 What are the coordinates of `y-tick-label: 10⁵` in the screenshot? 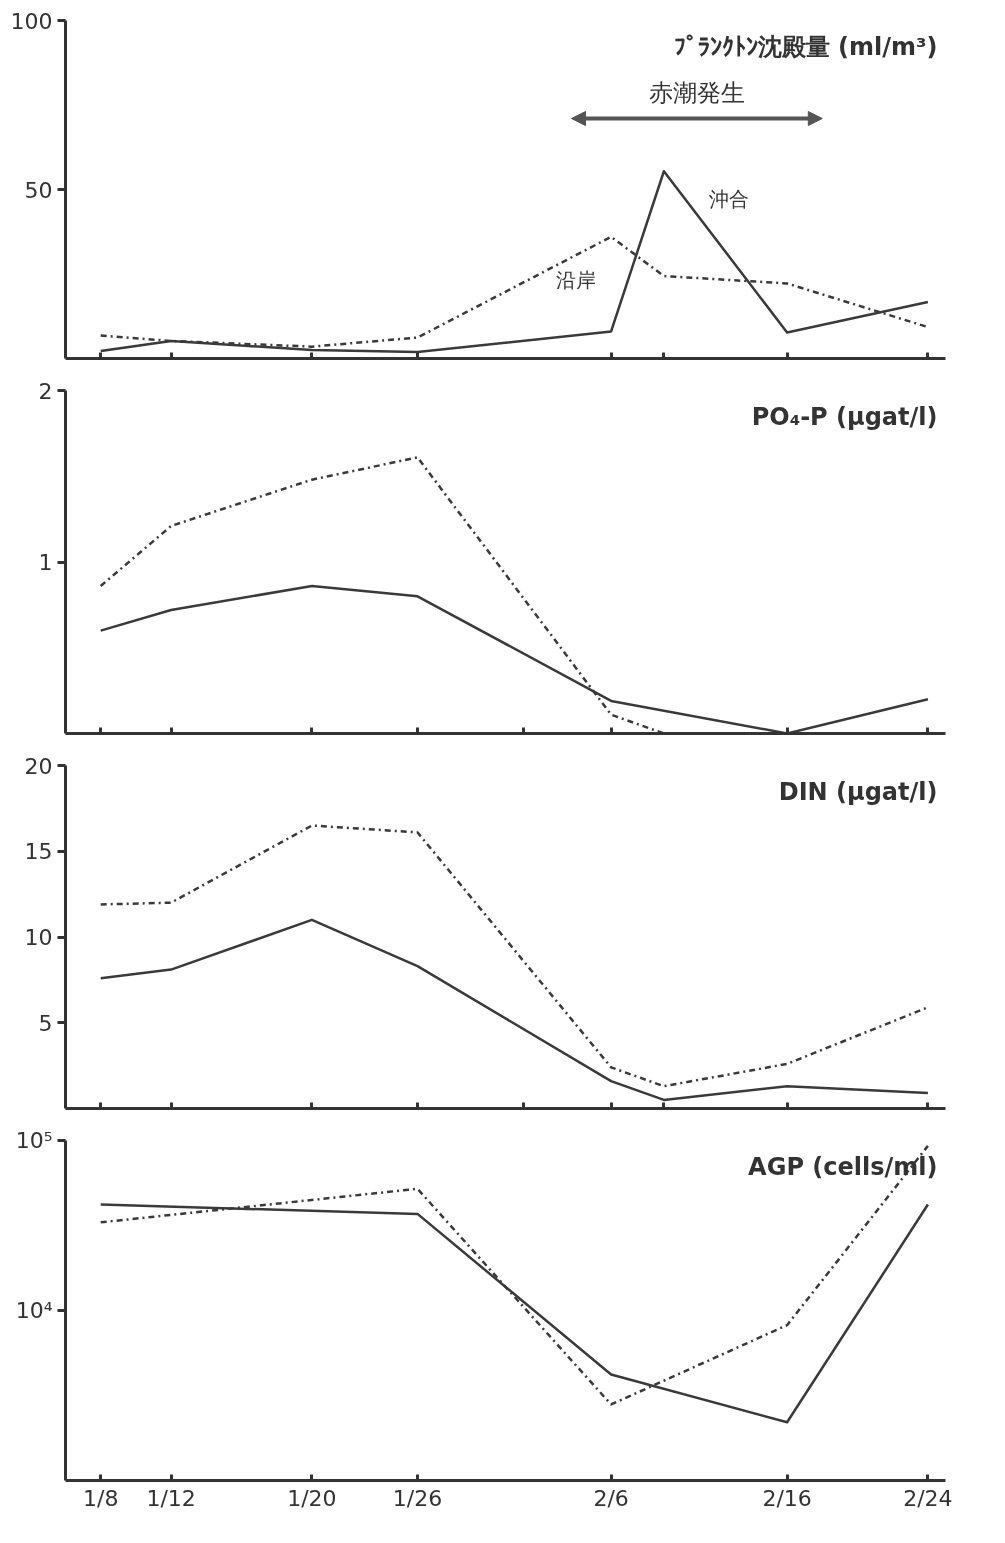 It's located at (34, 1140).